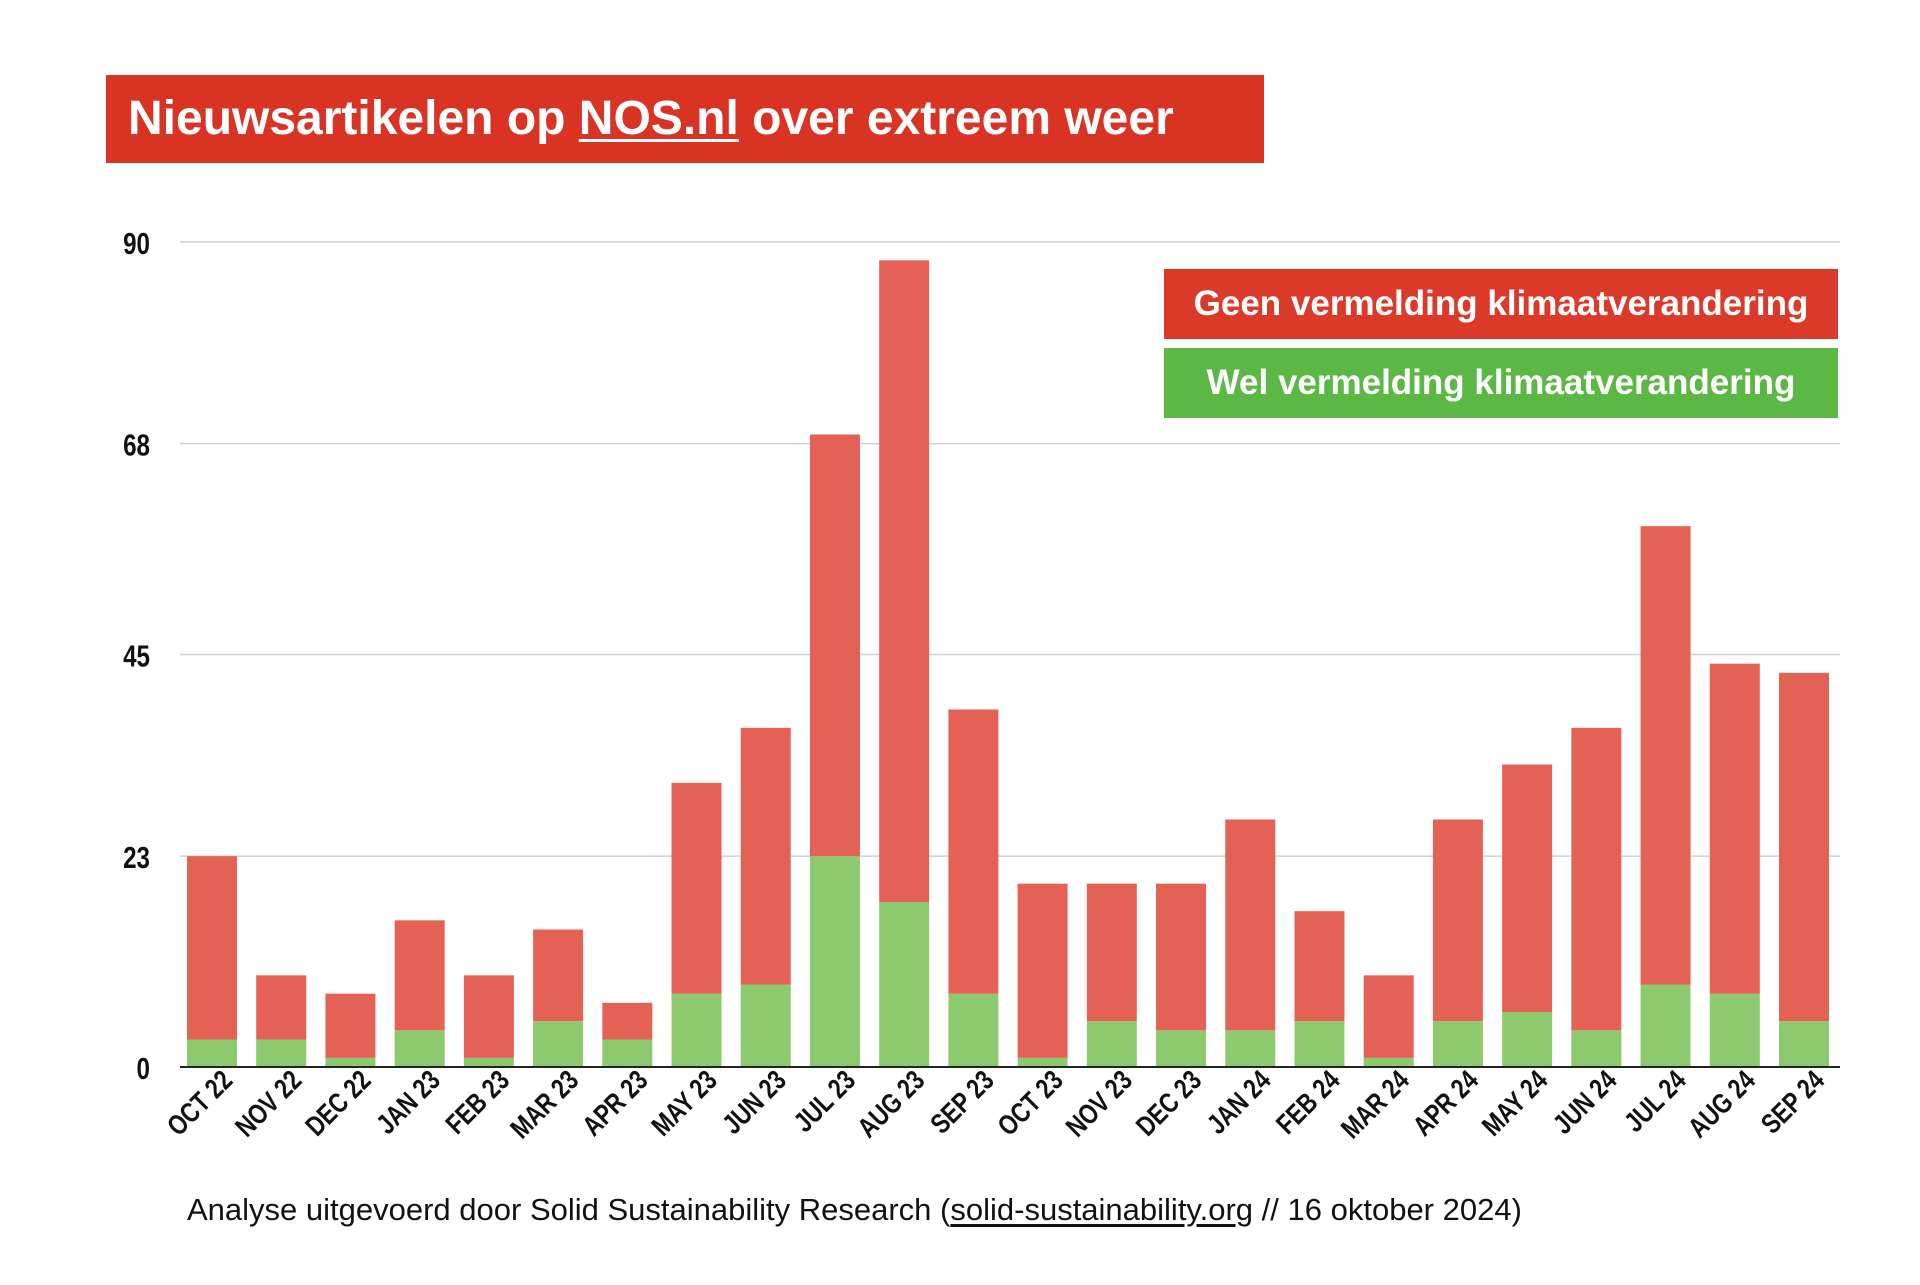 The image size is (1920, 1285). I want to click on y-tick-label: 23, so click(136, 857).